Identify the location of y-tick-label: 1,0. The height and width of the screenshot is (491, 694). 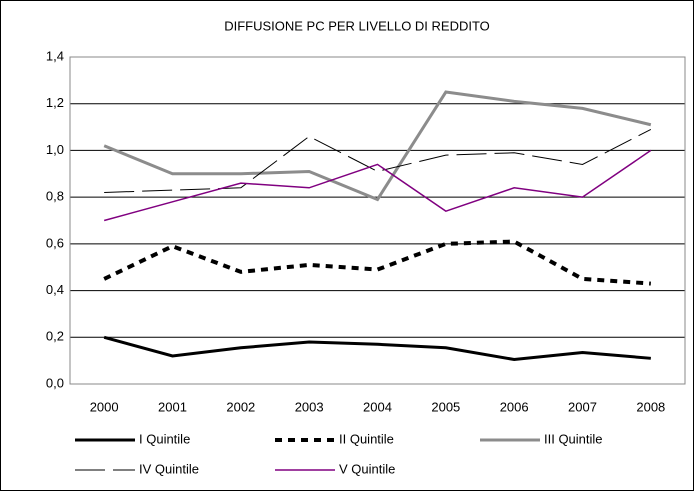
(55, 149).